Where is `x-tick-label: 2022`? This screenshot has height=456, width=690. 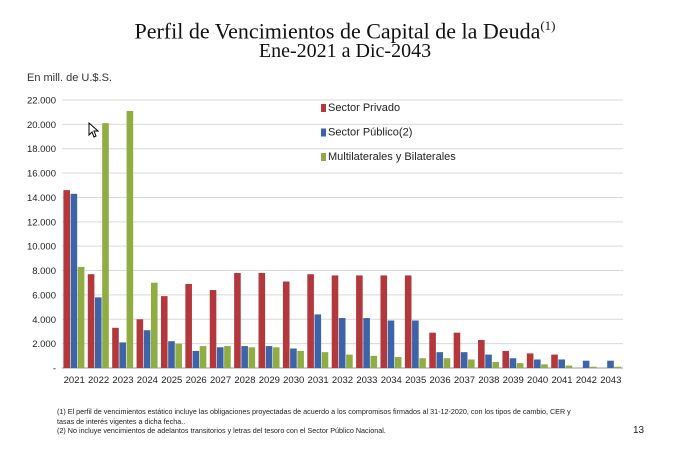 x-tick-label: 2022 is located at coordinates (98, 380).